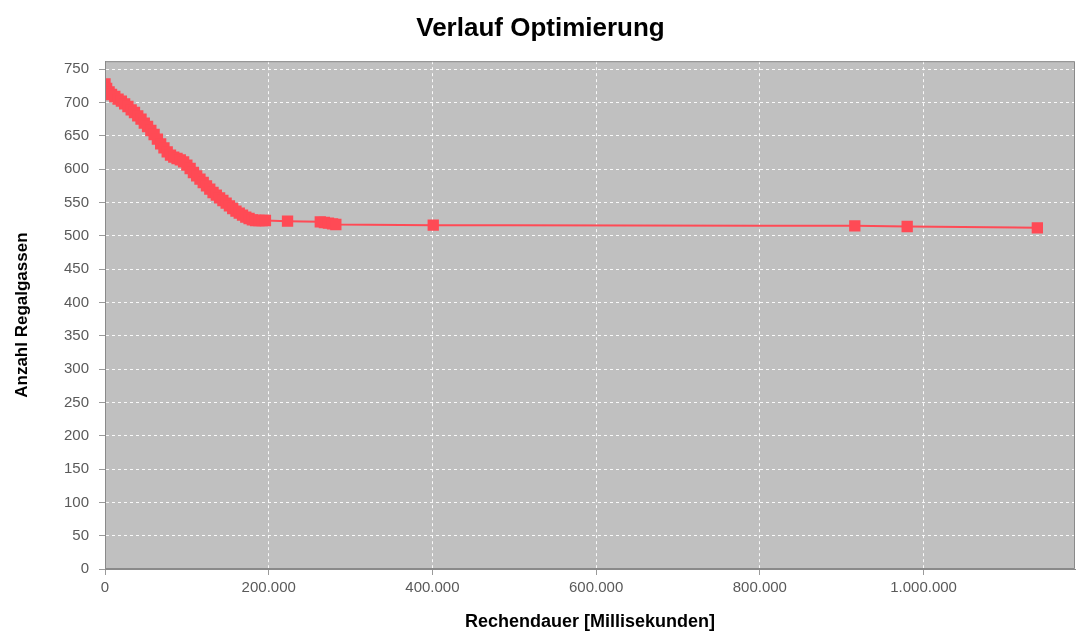  I want to click on y-tick-label: 250, so click(76, 401).